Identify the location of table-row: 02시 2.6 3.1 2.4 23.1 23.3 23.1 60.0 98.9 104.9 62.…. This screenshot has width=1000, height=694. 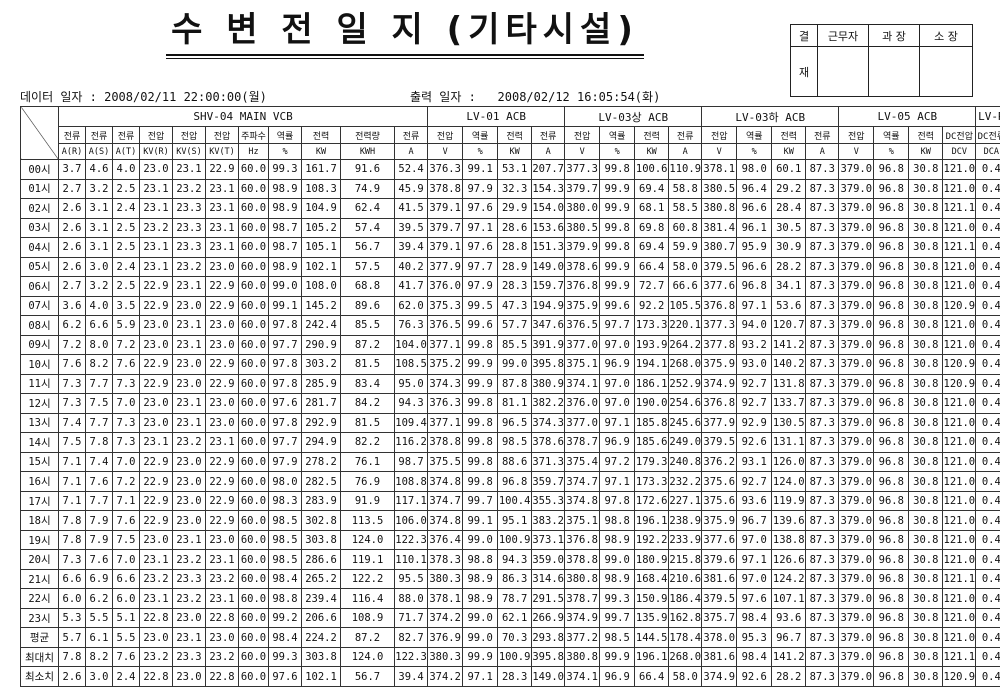
(510, 208).